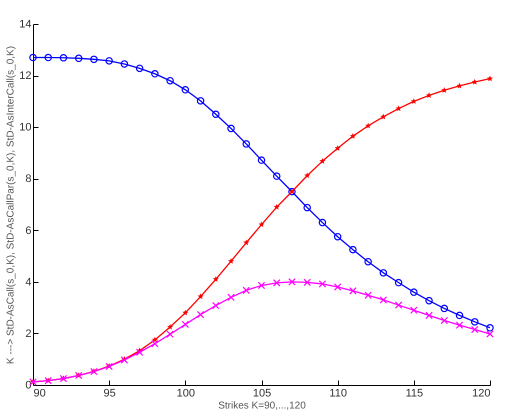 The image size is (506, 414). What do you see at coordinates (28, 230) in the screenshot?
I see `y-tick-label: 6` at bounding box center [28, 230].